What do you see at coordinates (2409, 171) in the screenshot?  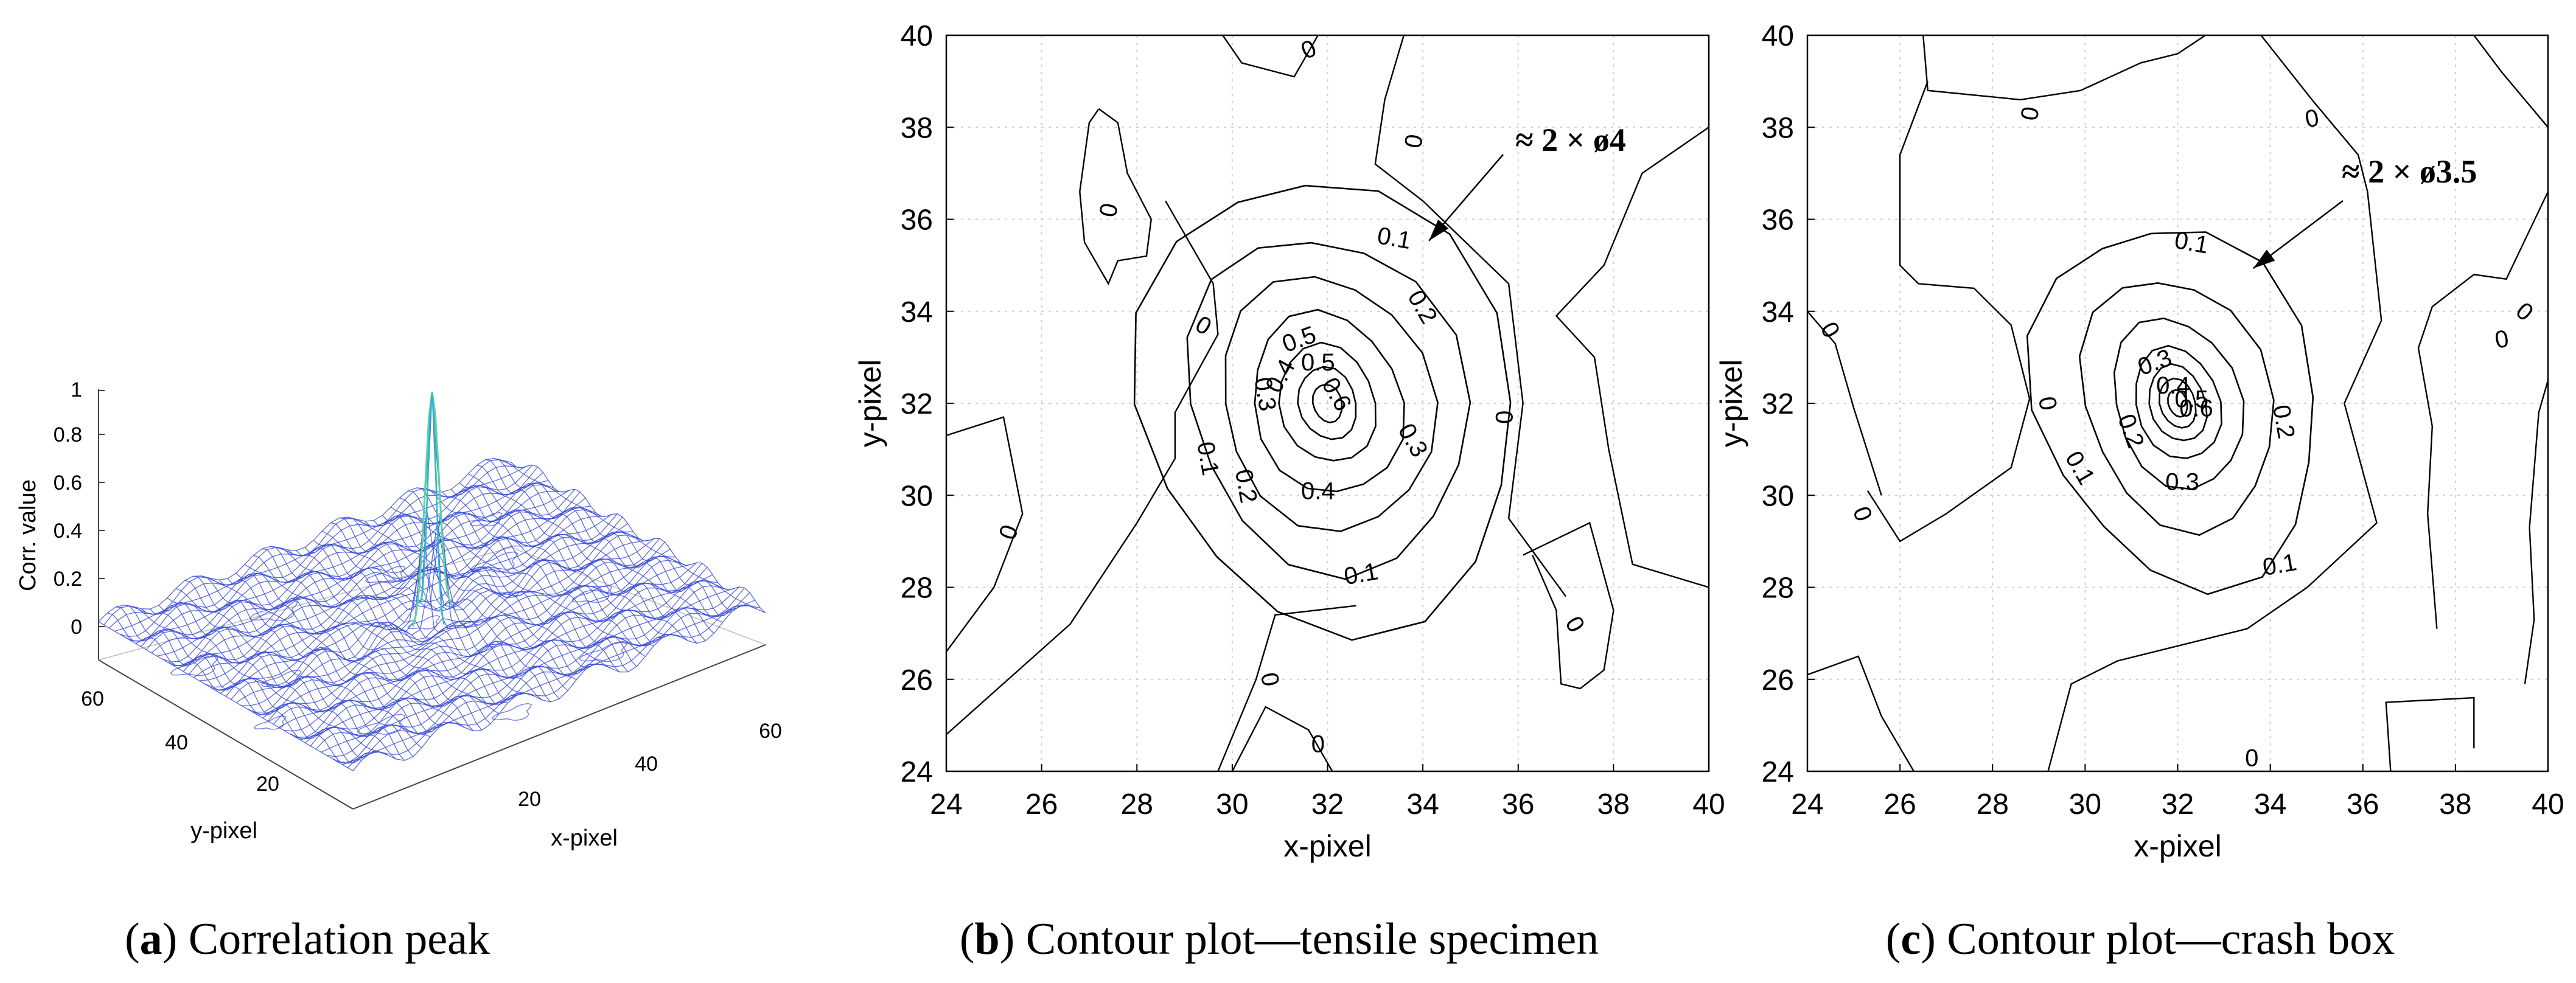 I see `annotation-text: ≈ 2 × ø3.5` at bounding box center [2409, 171].